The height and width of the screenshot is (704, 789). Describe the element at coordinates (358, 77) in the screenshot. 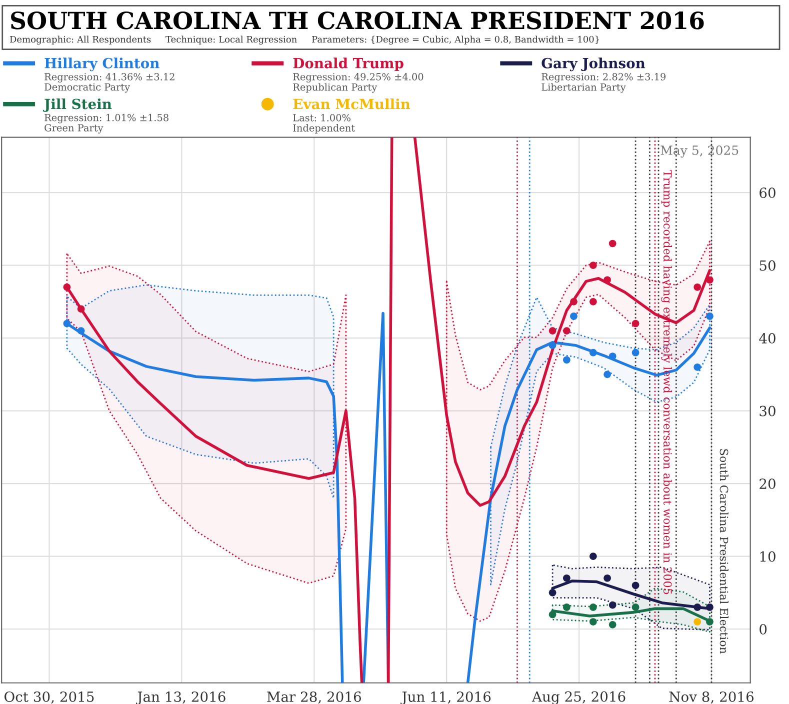

I see `text: Regression: 49.25% ±4.00` at that location.